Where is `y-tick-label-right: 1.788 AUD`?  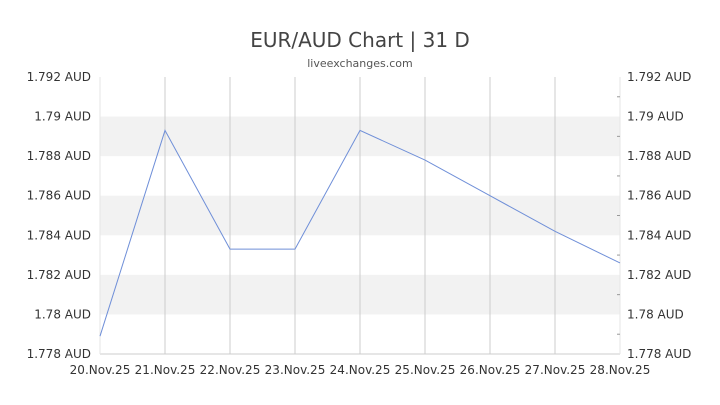
y-tick-label-right: 1.788 AUD is located at coordinates (659, 156).